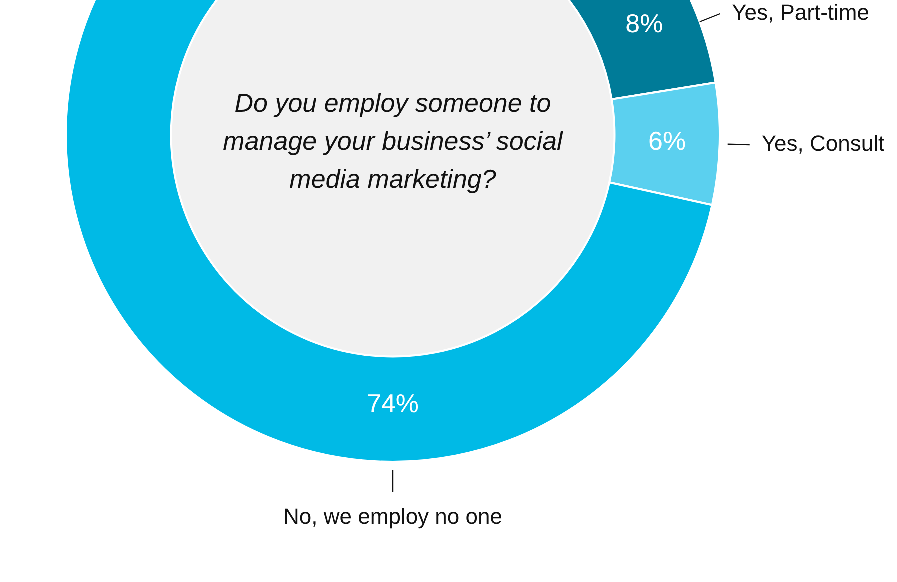 This screenshot has height=582, width=897. I want to click on data-label: 6%, so click(667, 141).